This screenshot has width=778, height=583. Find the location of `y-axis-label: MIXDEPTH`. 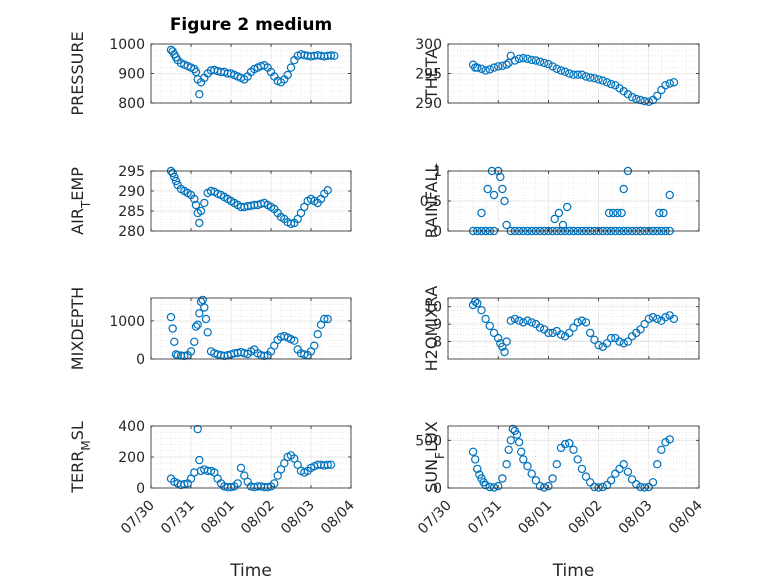

y-axis-label: MIXDEPTH is located at coordinates (77, 328).